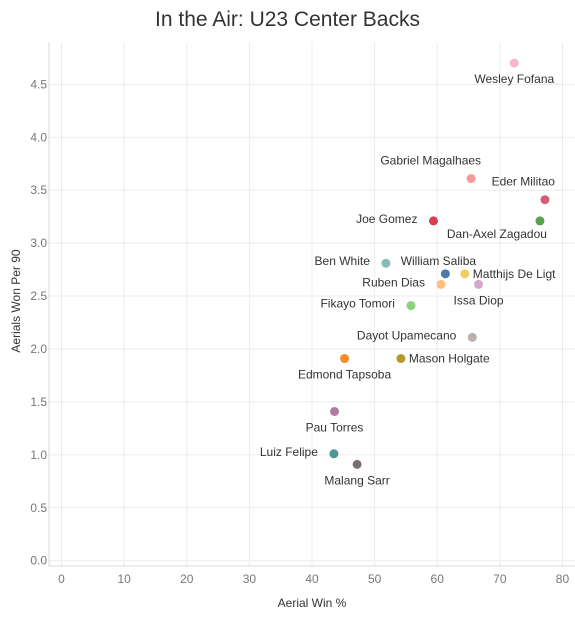 Image resolution: width=575 pixels, height=618 pixels. Describe the element at coordinates (438, 579) in the screenshot. I see `x-tick-label: 60` at that location.